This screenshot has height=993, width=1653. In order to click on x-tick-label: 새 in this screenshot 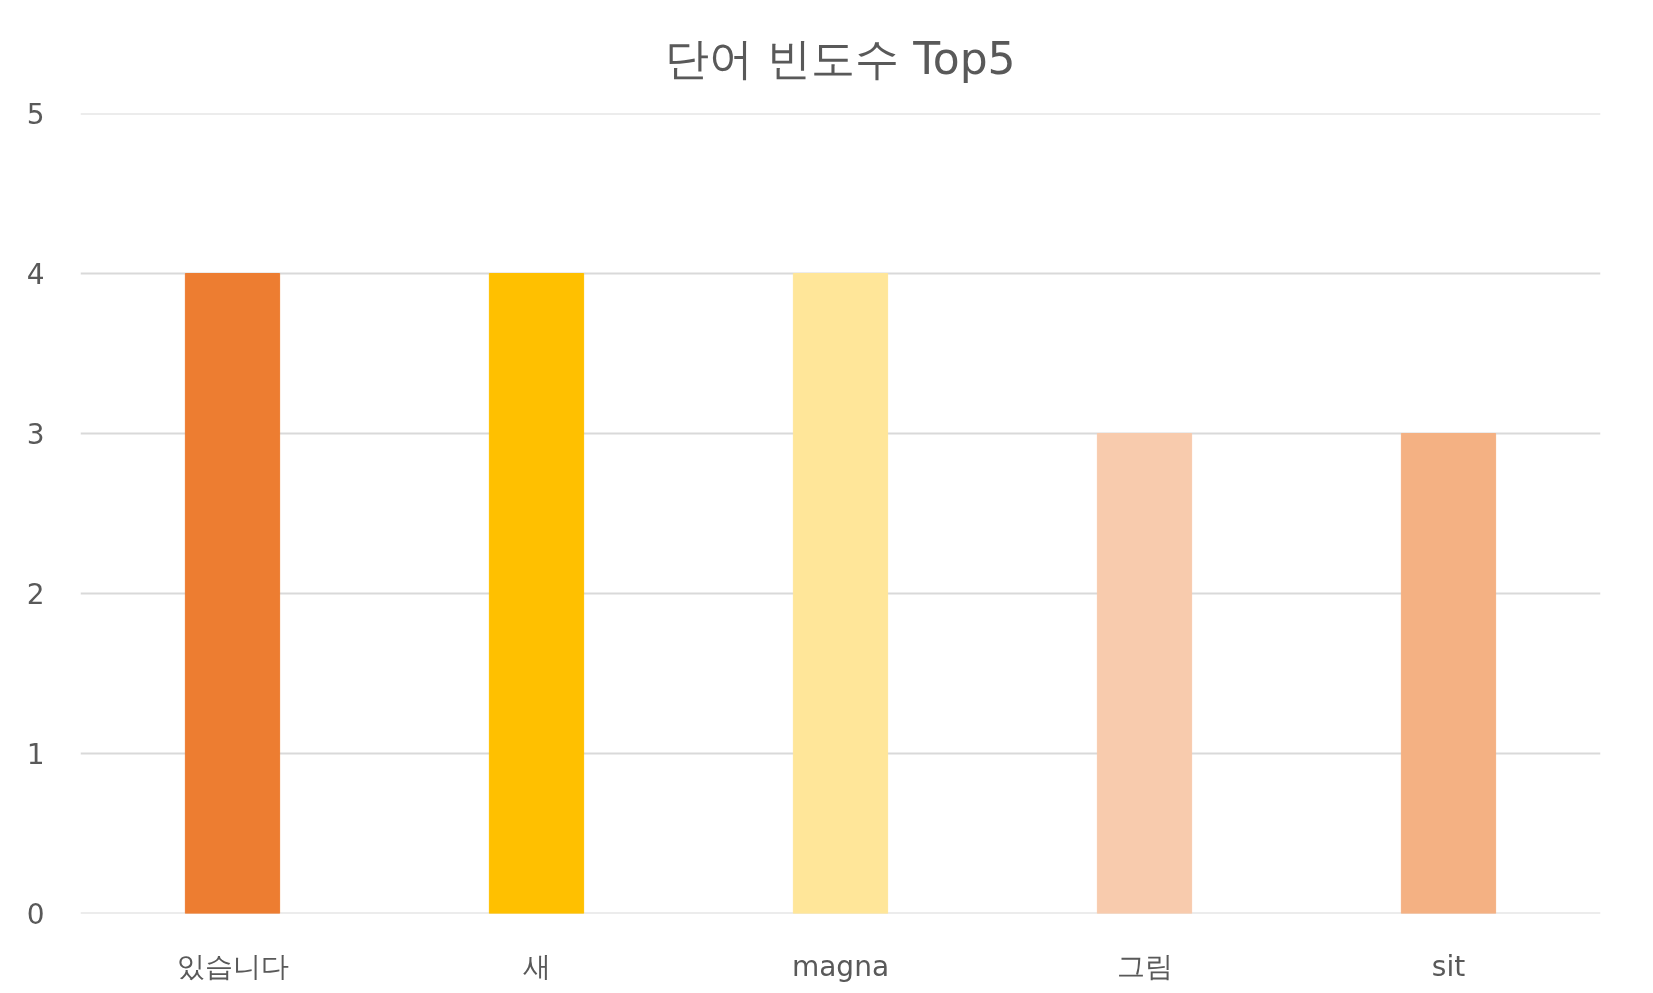, I will do `click(536, 966)`.